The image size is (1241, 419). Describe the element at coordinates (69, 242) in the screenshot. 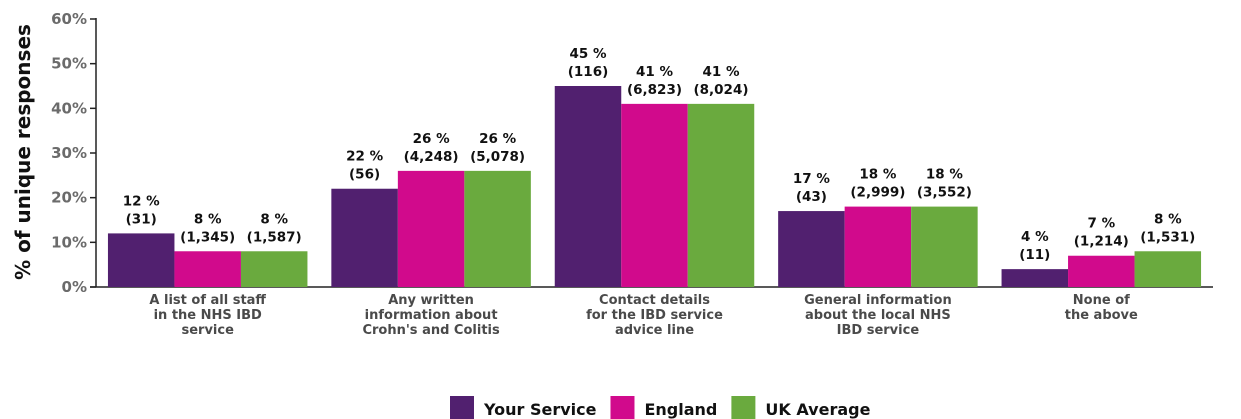

I see `y-tick-label: 10%` at that location.